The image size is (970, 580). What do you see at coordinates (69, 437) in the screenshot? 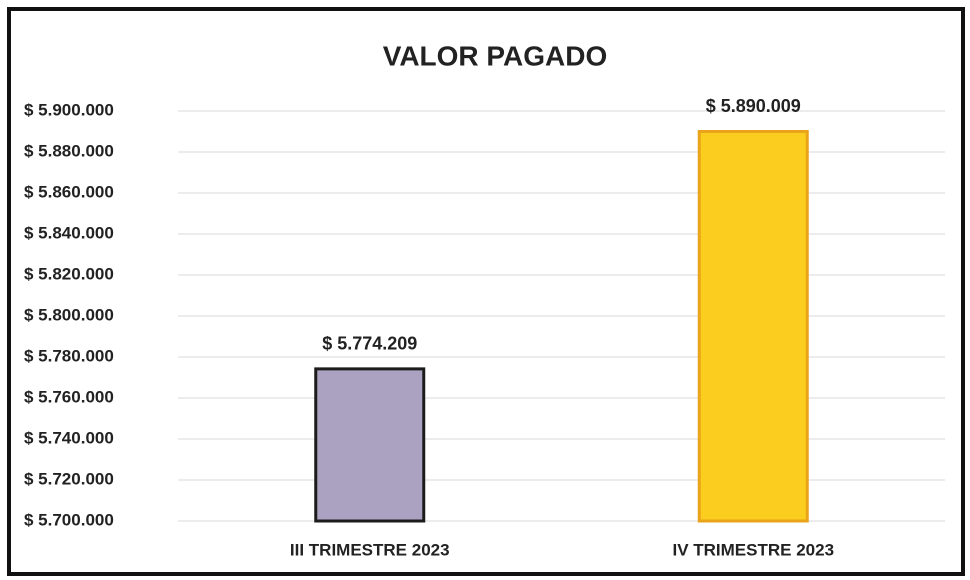
I see `y-tick-label: $ 5.740.000` at bounding box center [69, 437].